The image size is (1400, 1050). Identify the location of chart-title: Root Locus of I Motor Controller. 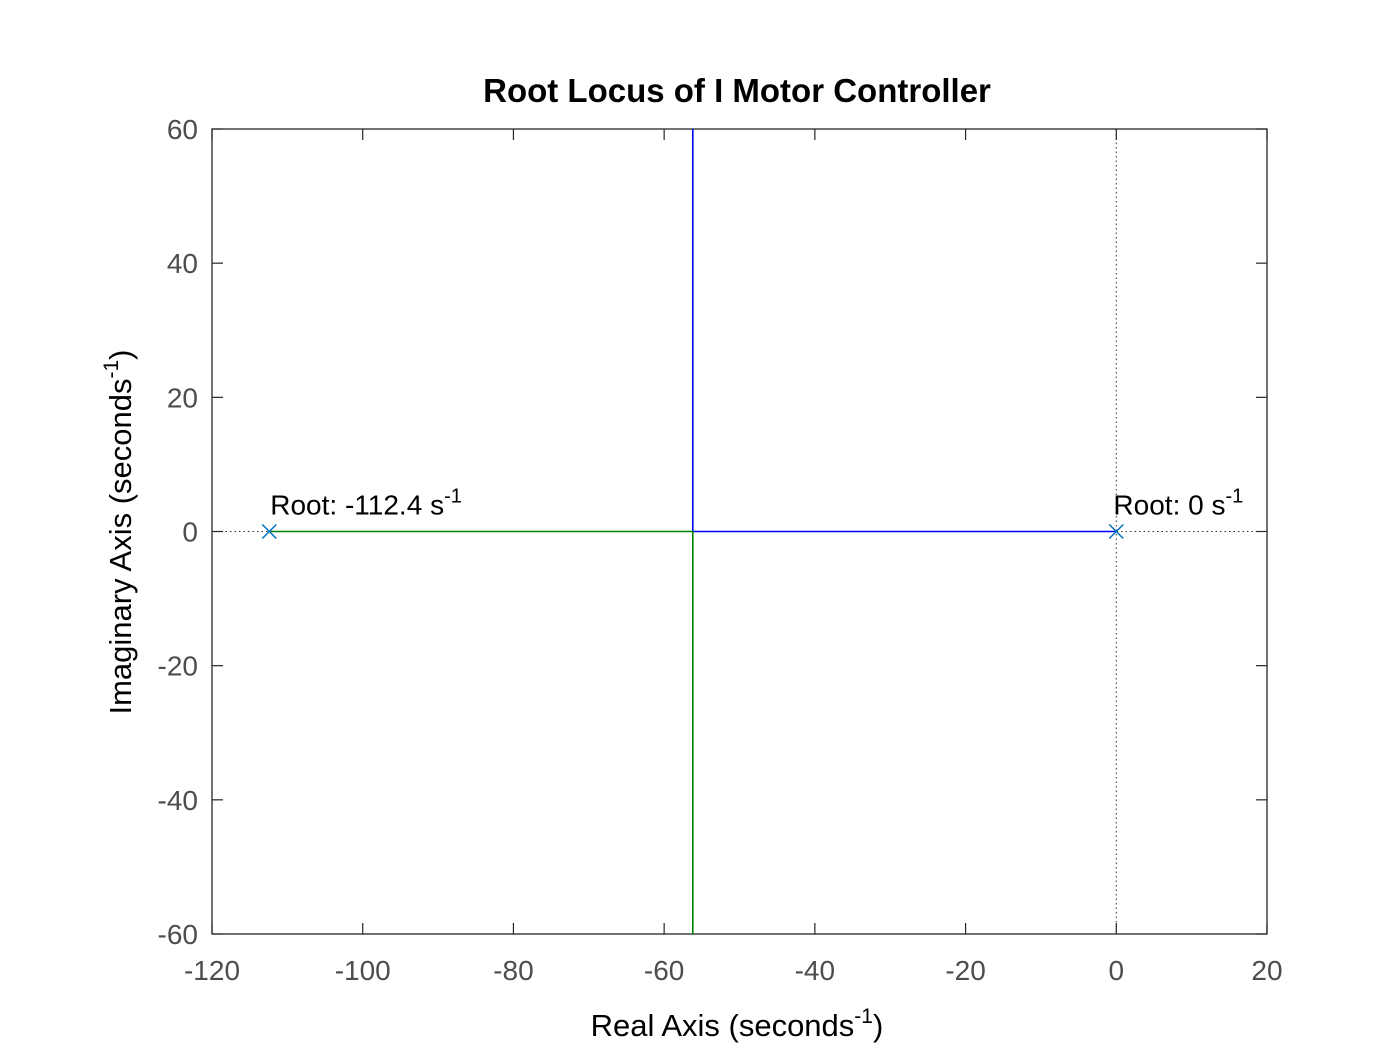
(737, 90).